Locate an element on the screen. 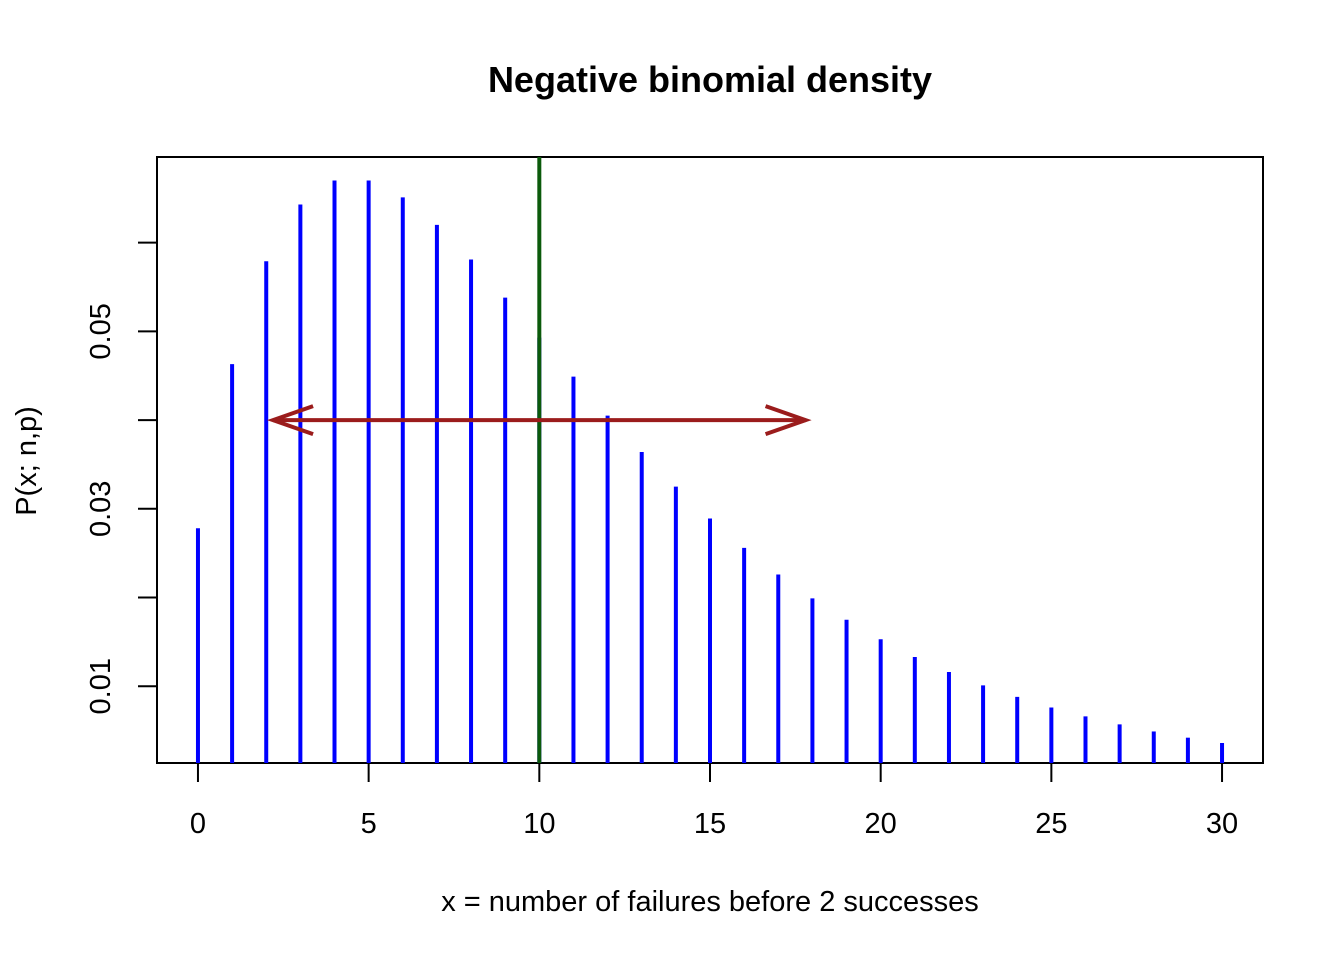 Image resolution: width=1344 pixels, height=960 pixels. y-tick-label-0.05: 0.05 is located at coordinates (101, 331).